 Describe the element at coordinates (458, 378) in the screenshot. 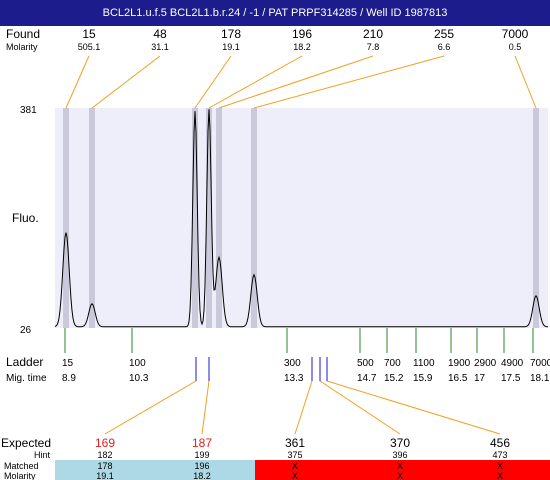

I see `ladder-mig-time: 16.5` at that location.